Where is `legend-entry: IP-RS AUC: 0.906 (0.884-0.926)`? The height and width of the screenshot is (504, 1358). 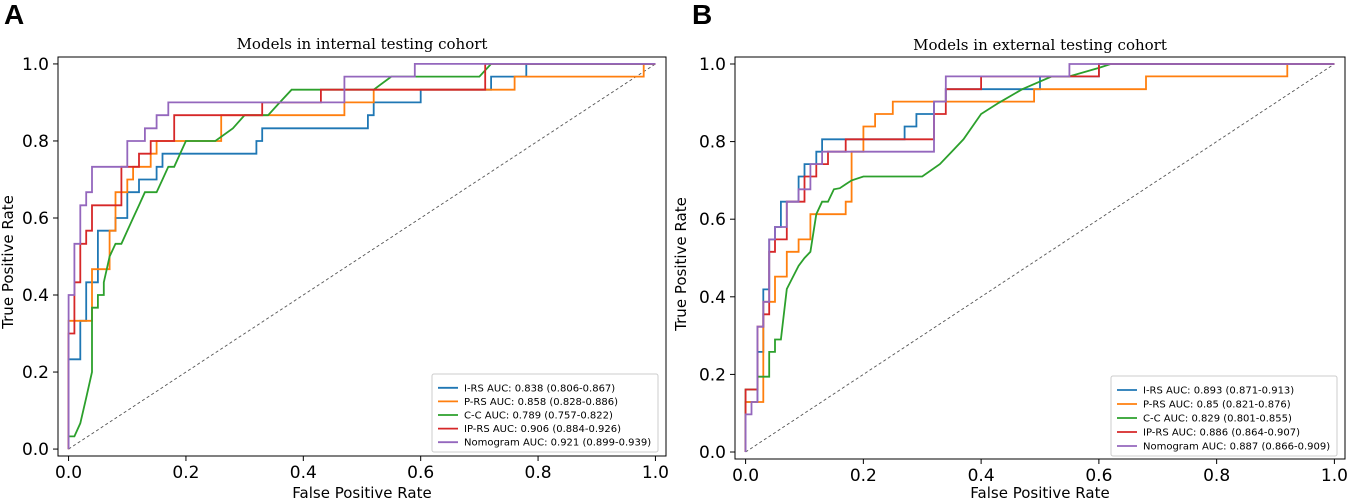 legend-entry: IP-RS AUC: 0.906 (0.884-0.926) is located at coordinates (542, 429).